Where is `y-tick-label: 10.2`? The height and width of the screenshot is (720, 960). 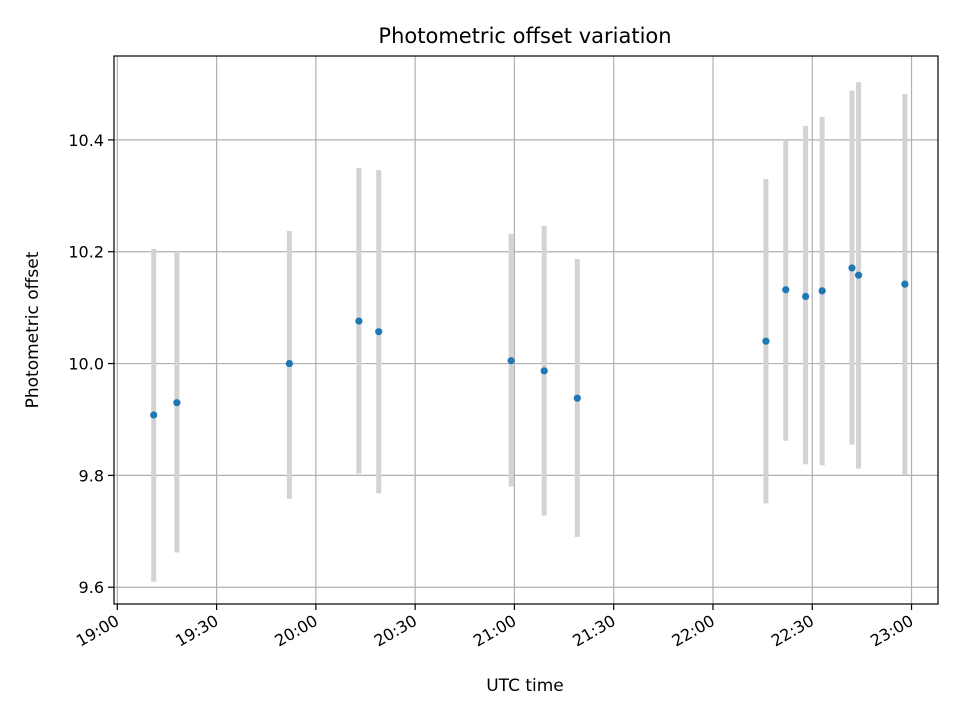 y-tick-label: 10.2 is located at coordinates (86, 252).